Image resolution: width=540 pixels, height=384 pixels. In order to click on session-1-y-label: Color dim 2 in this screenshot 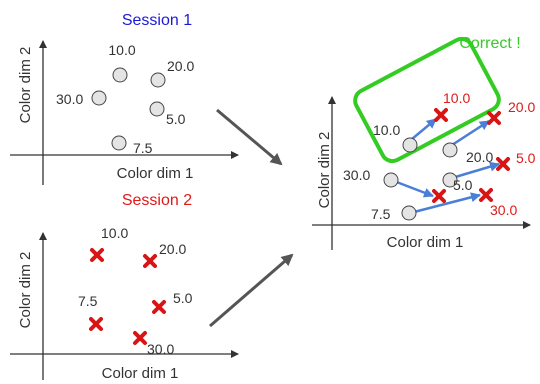, I will do `click(25, 85)`.